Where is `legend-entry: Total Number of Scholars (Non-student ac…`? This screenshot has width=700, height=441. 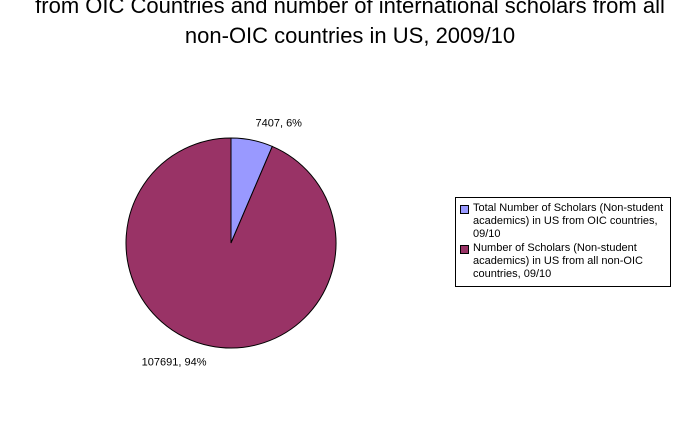
legend-entry: Total Number of Scholars (Non-student ac… is located at coordinates (562, 221).